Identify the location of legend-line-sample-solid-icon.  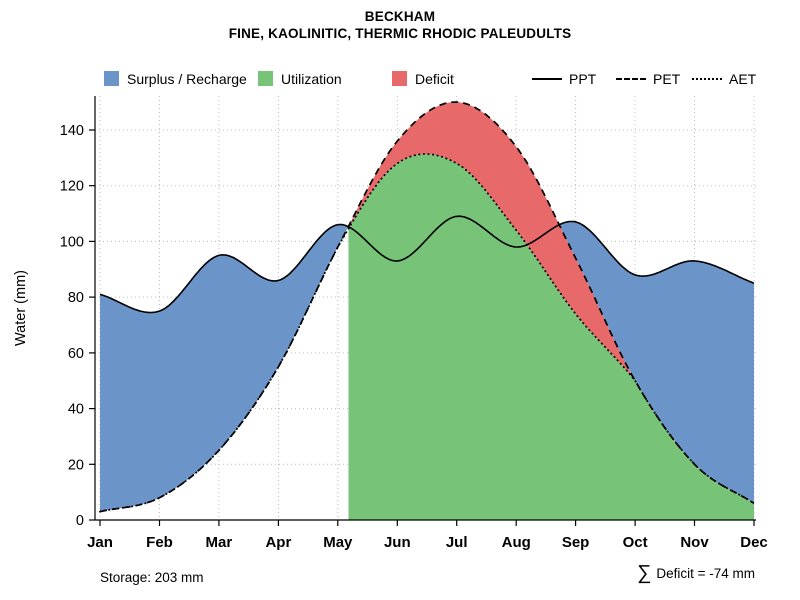
(547, 78).